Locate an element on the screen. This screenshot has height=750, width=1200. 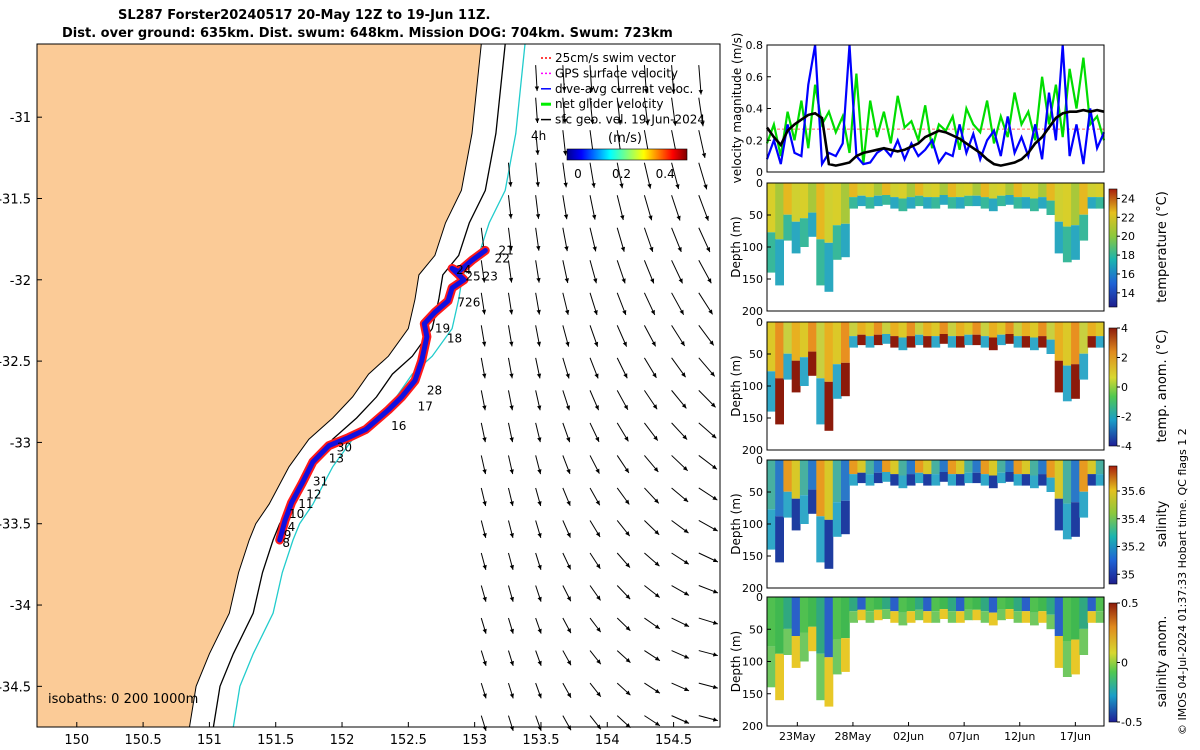
velocity-y-tick-label: 0.6 is located at coordinates (755, 77).